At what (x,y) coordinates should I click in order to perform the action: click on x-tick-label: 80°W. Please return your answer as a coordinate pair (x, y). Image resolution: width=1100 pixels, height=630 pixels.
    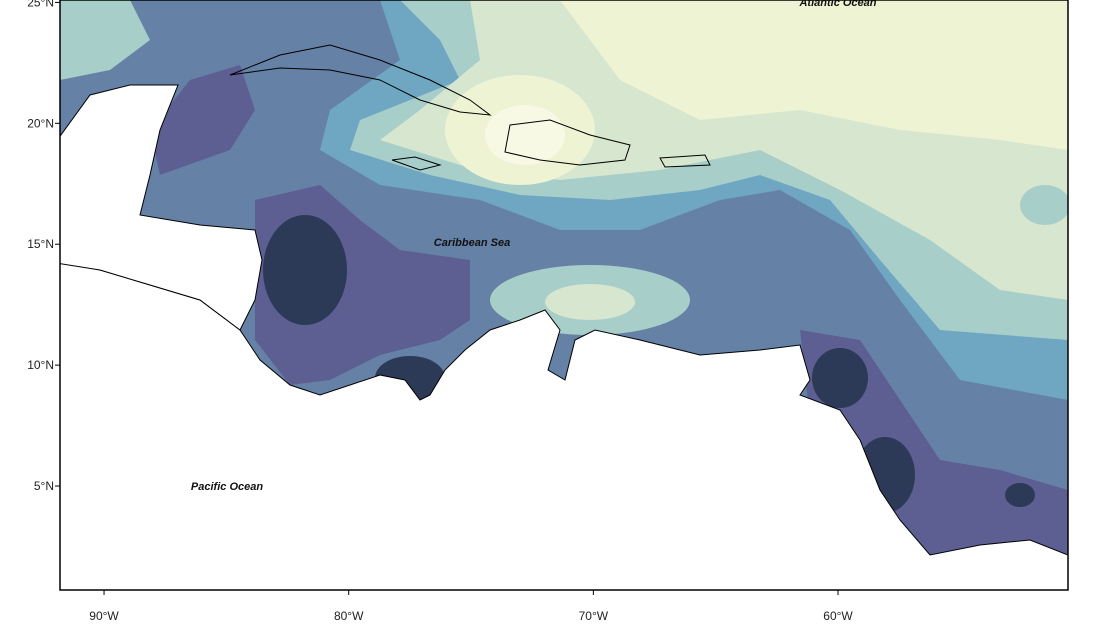
    Looking at the image, I should click on (349, 616).